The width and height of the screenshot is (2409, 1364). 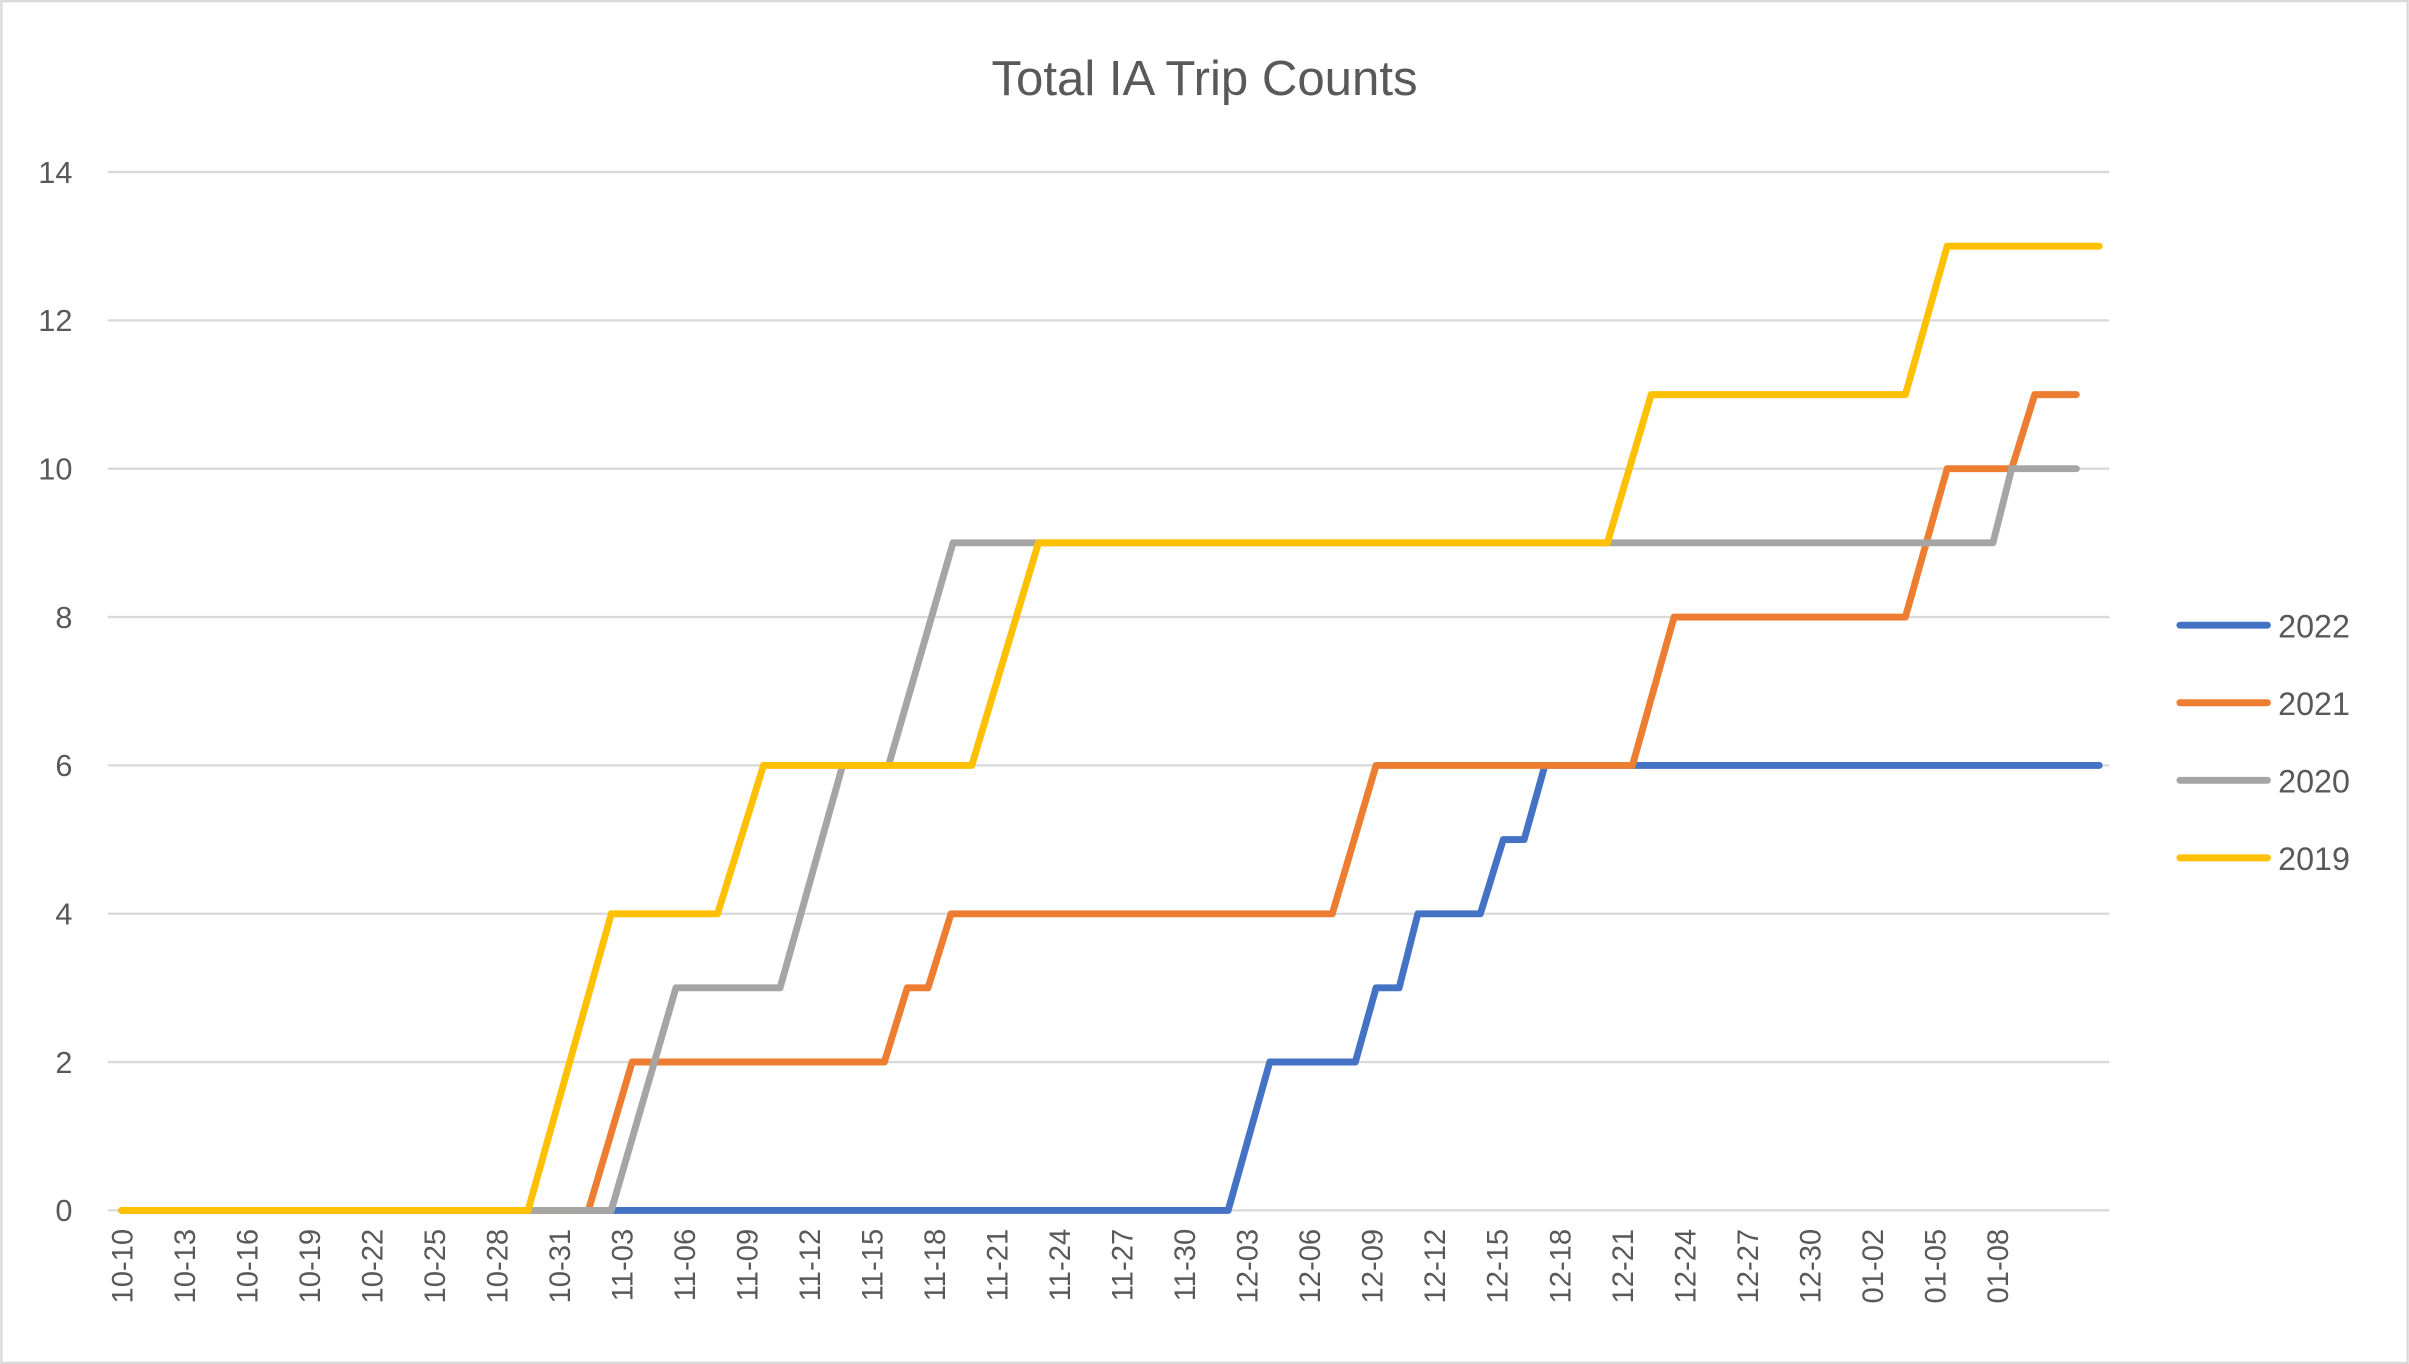 I want to click on x-tick-label: 10-31, so click(x=561, y=1266).